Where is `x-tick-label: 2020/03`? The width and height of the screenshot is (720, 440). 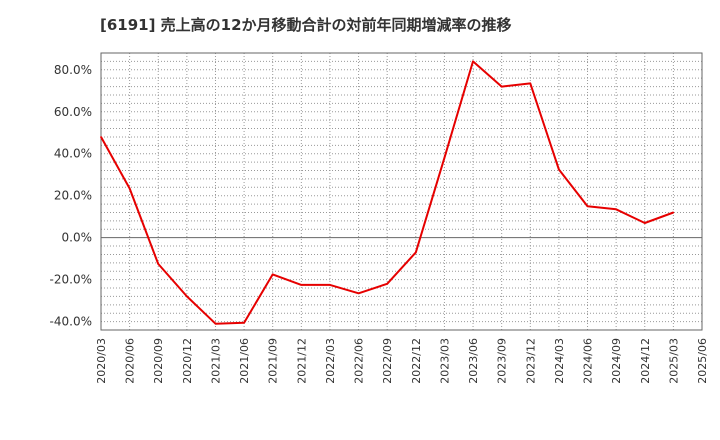 x-tick-label: 2020/03 is located at coordinates (101, 361).